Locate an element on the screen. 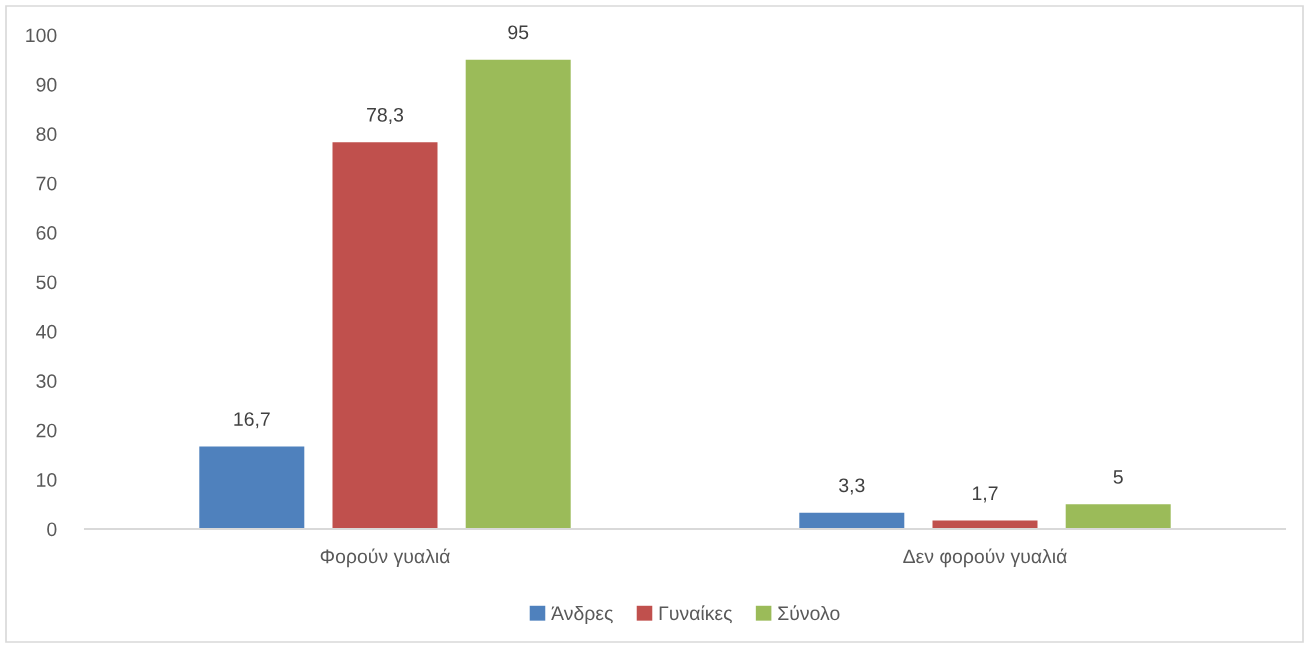 This screenshot has height=648, width=1309. y-tick-label: 50 is located at coordinates (46, 282).